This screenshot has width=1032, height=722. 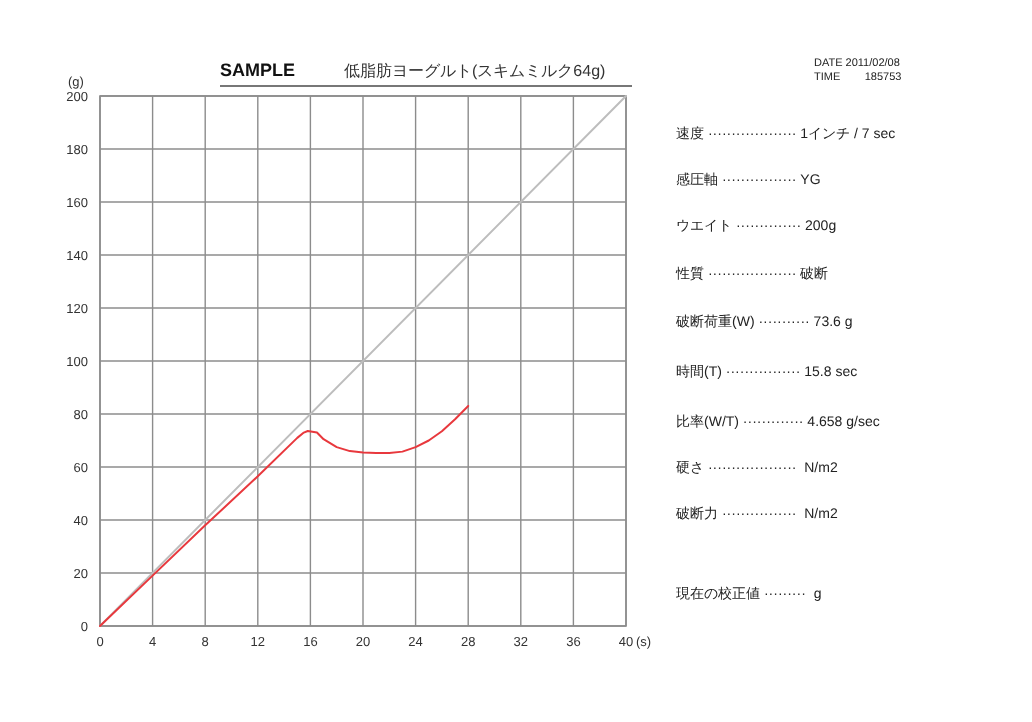 I want to click on line-series, so click(x=284, y=516).